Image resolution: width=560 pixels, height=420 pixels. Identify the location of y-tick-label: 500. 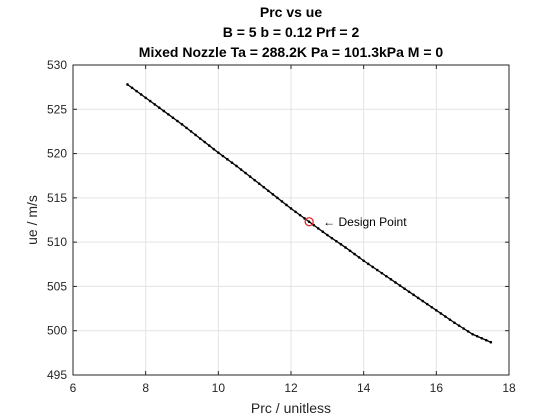
(57, 331).